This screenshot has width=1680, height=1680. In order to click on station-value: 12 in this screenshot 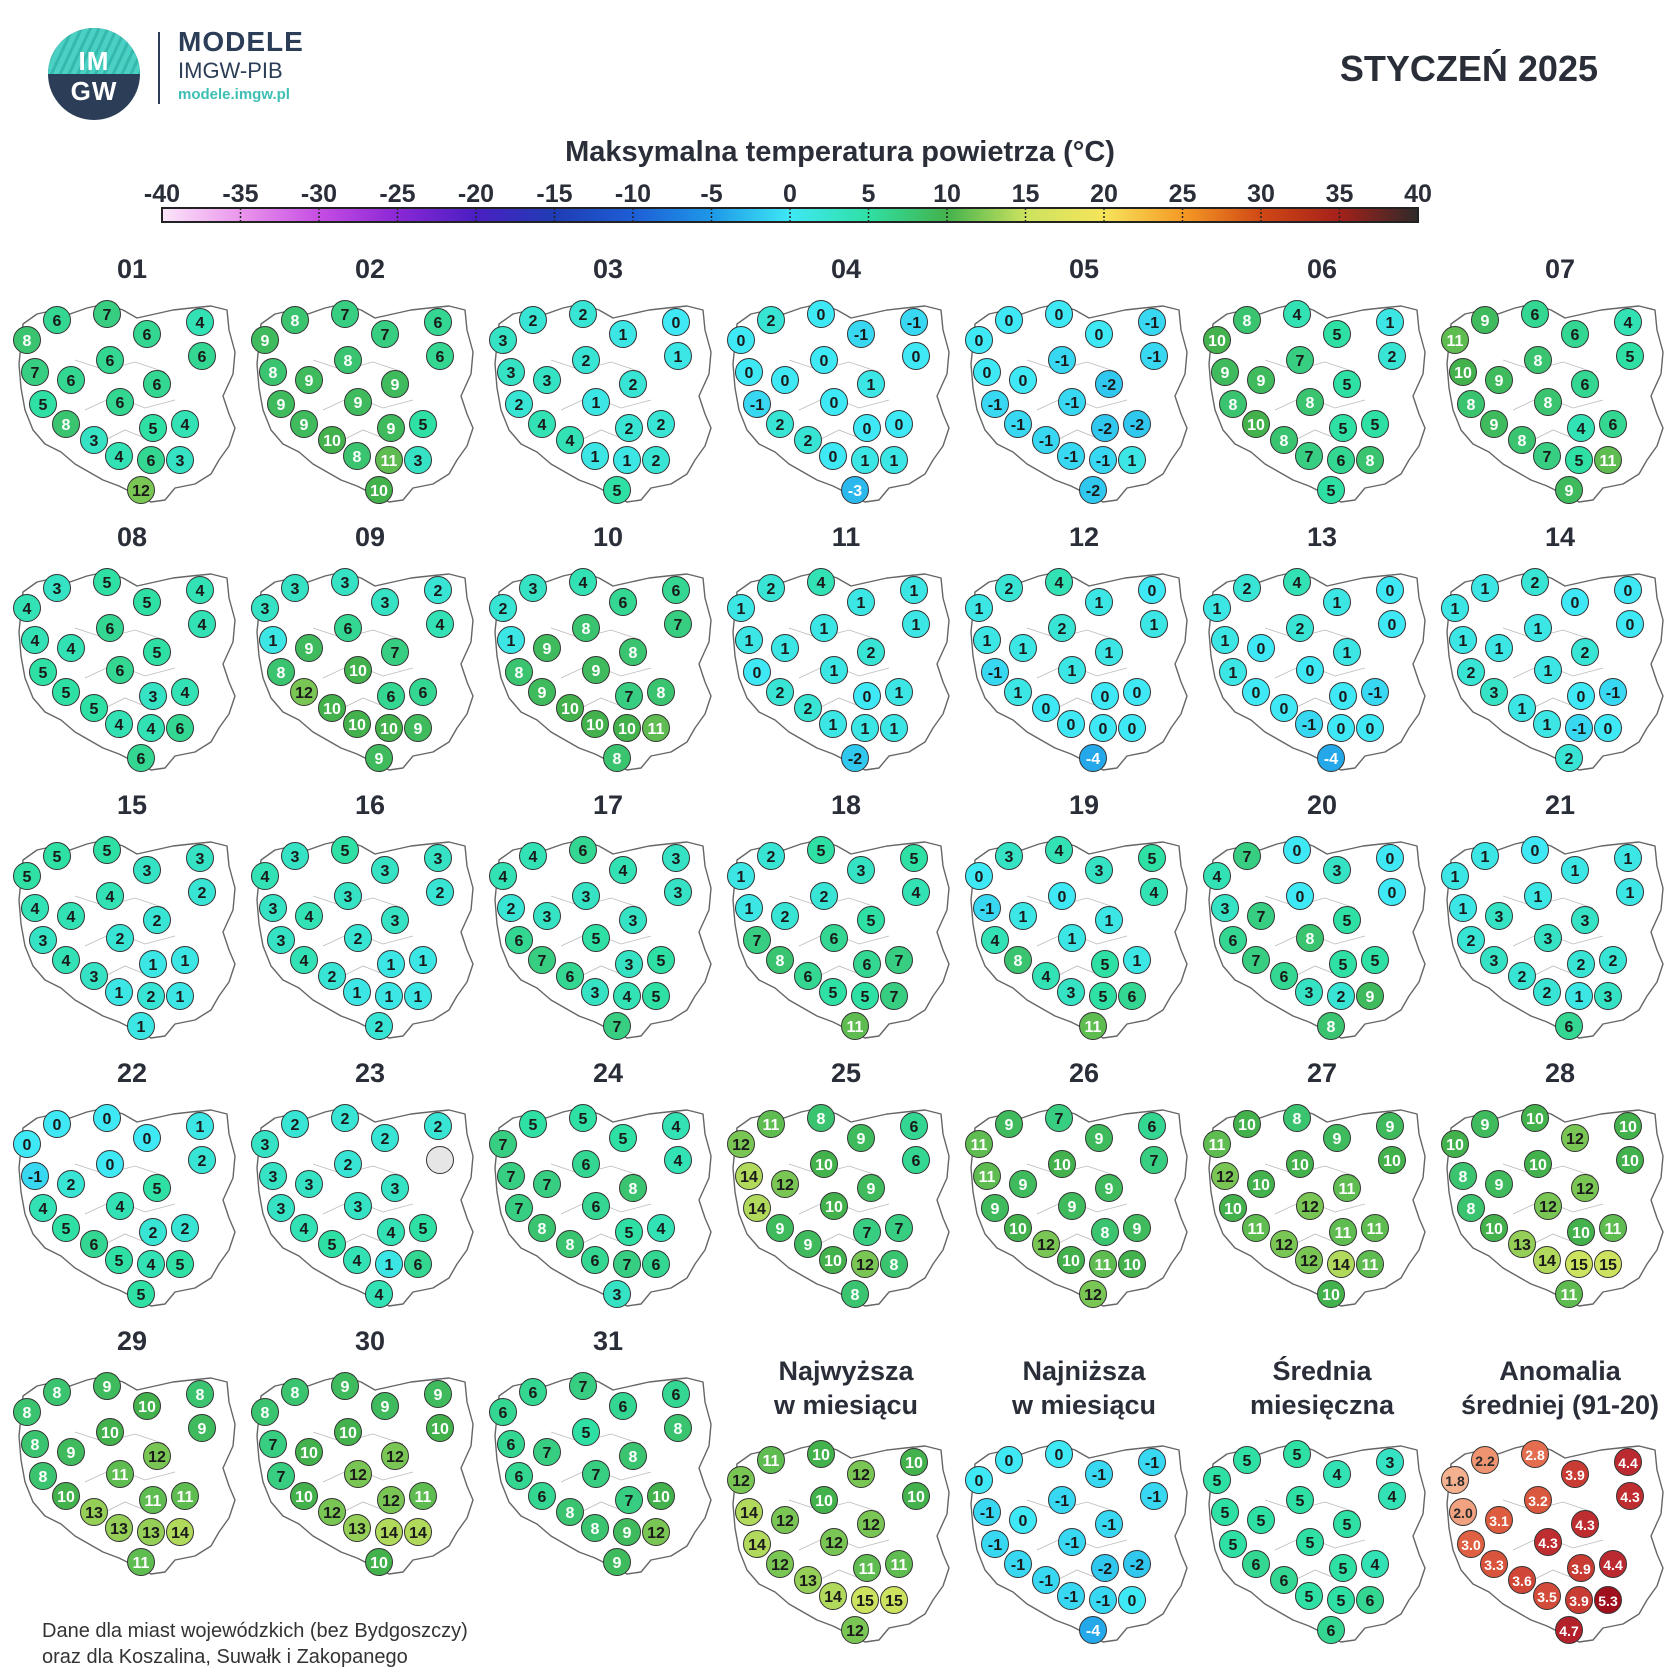, I will do `click(358, 1475)`.